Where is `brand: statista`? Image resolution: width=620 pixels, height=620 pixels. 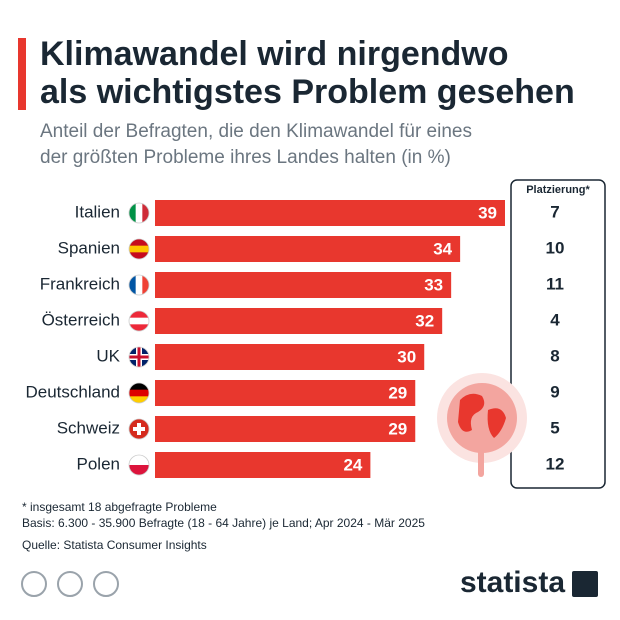 brand: statista is located at coordinates (512, 582).